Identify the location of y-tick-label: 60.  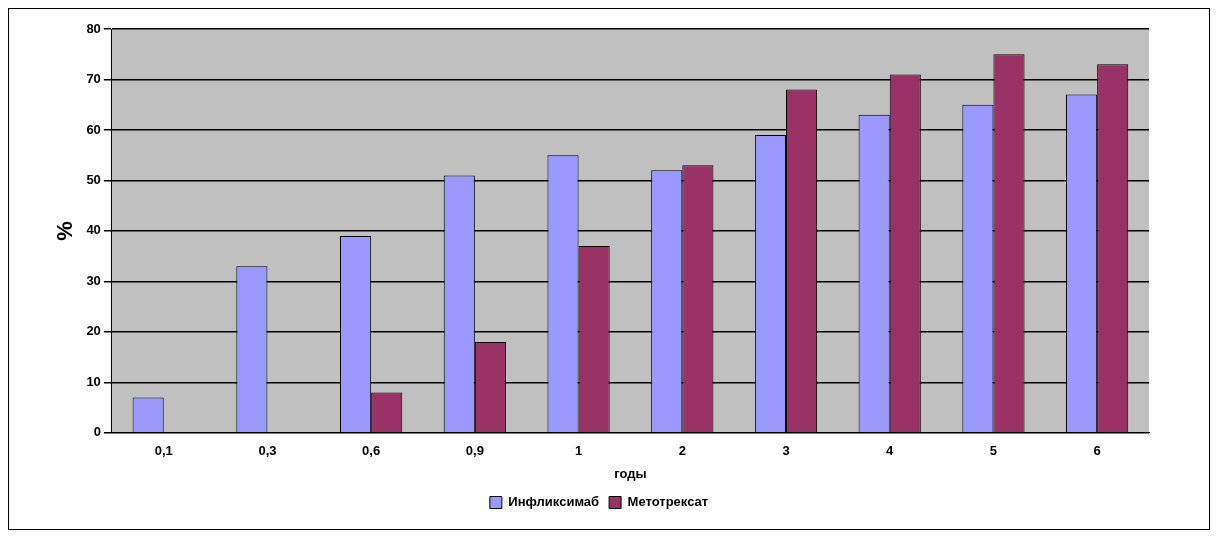
(93, 129).